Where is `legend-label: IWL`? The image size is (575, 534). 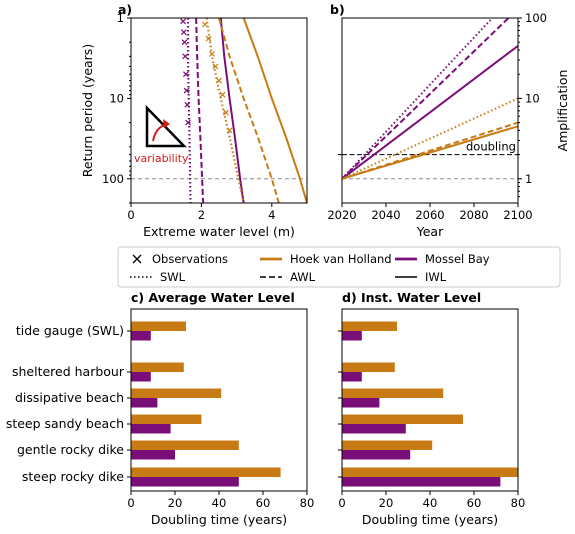
legend-label: IWL is located at coordinates (436, 277).